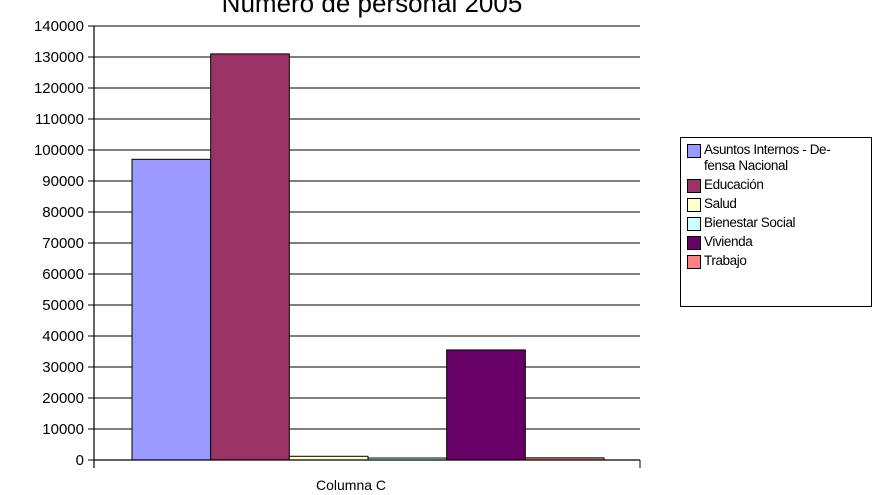 The image size is (875, 495). What do you see at coordinates (63, 429) in the screenshot?
I see `y-tick-label: 10000` at bounding box center [63, 429].